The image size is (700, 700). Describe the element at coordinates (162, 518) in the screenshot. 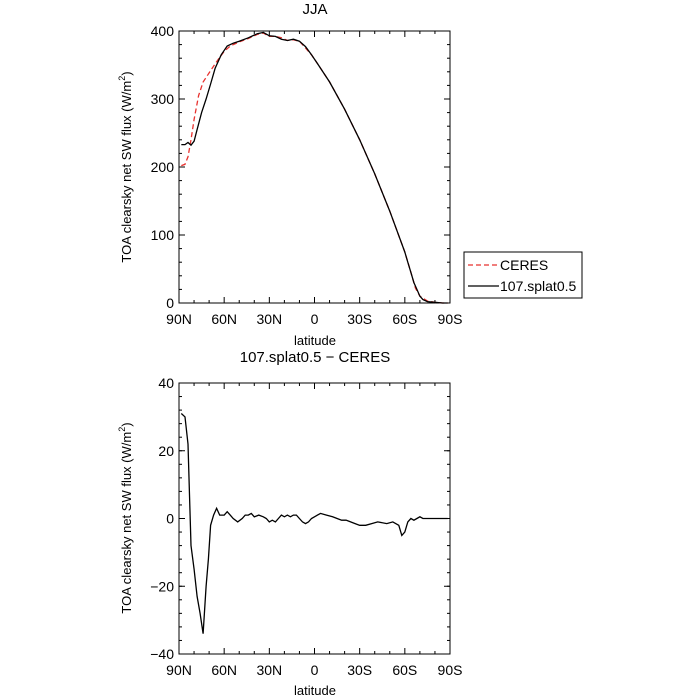

I see `bottom-chart-y-tick-labels: −40 −20 0 20 40` at that location.